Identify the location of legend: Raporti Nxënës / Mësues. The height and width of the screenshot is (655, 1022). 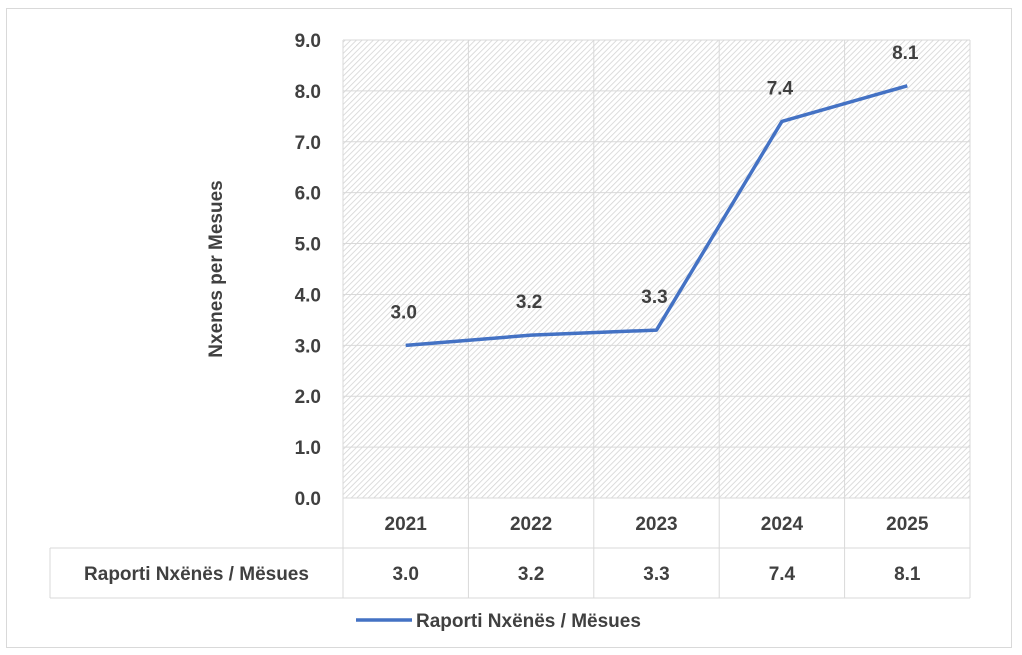
(498, 621).